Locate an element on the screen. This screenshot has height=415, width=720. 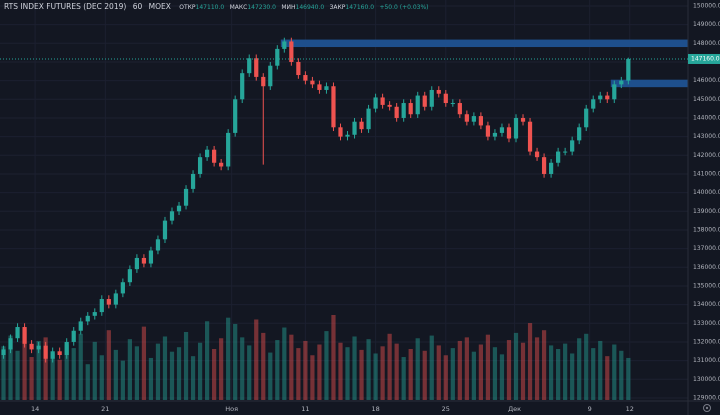
y-tick-label: 132000.0 is located at coordinates (706, 341).